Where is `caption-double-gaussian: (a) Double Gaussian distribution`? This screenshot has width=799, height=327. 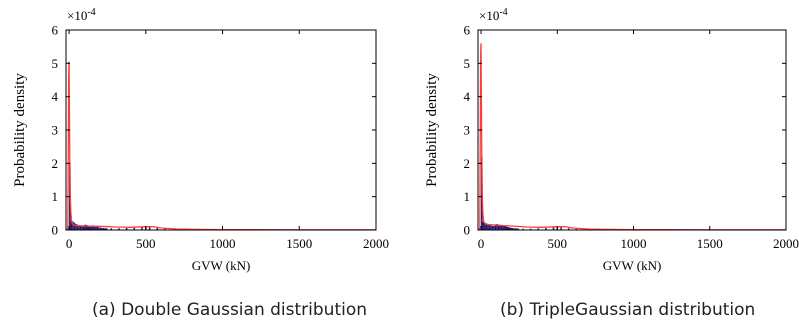 caption-double-gaussian: (a) Double Gaussian distribution is located at coordinates (230, 310).